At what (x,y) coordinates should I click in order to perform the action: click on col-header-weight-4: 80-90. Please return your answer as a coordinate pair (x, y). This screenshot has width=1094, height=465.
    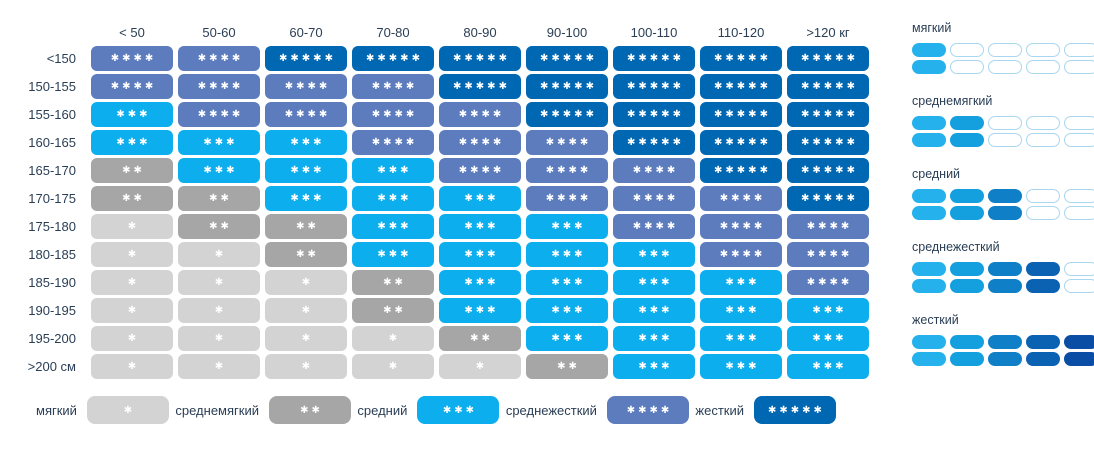
    Looking at the image, I should click on (480, 32).